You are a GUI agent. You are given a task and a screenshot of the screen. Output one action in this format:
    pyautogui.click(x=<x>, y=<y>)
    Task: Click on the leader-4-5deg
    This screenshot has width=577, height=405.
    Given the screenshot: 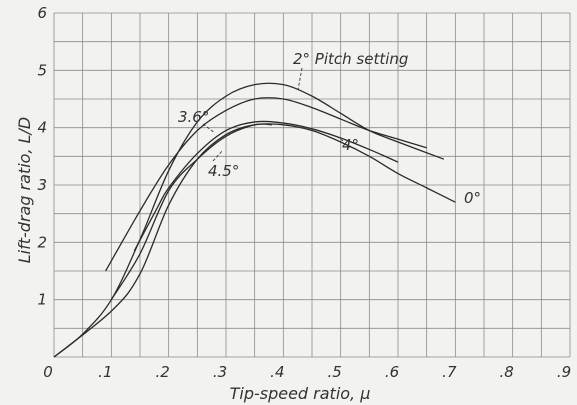 What is the action you would take?
    pyautogui.click(x=218, y=155)
    